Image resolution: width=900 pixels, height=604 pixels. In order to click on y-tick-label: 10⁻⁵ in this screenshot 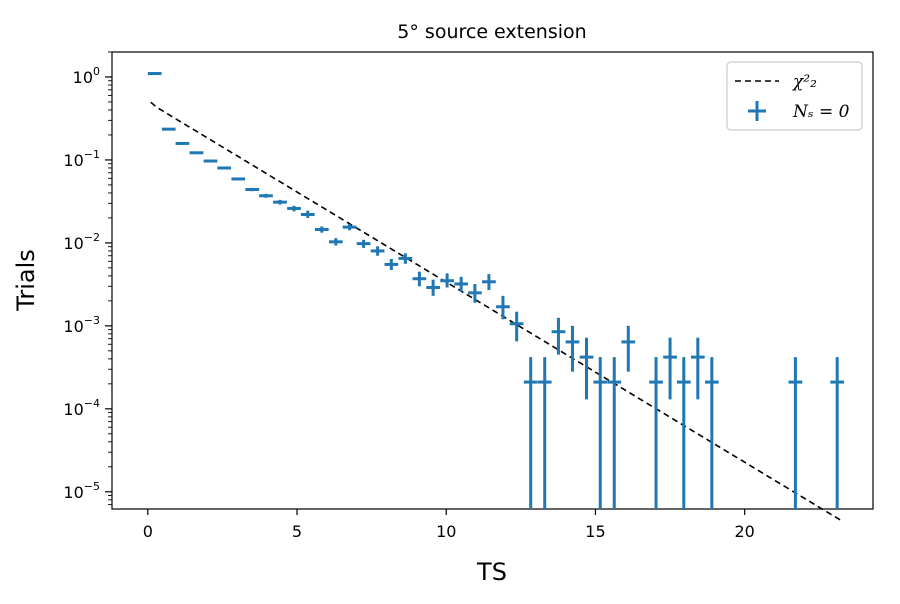, I will do `click(81, 491)`.